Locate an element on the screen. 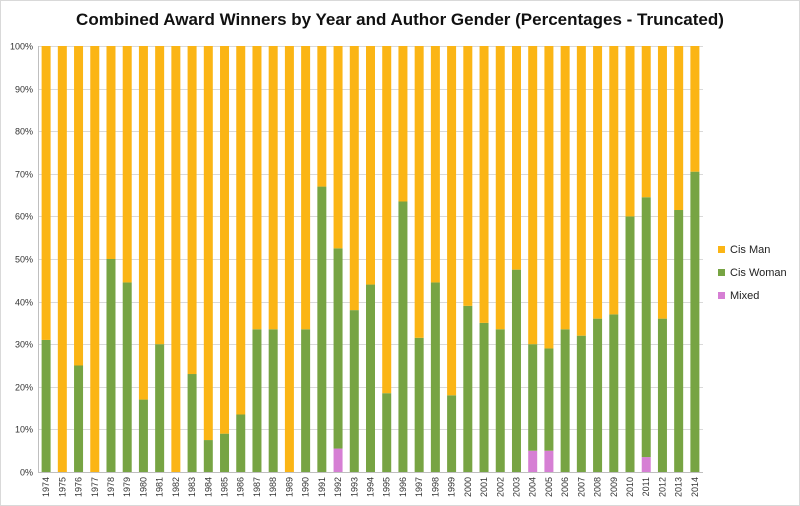 This screenshot has height=506, width=800. x-tick-label: 1980 is located at coordinates (143, 487).